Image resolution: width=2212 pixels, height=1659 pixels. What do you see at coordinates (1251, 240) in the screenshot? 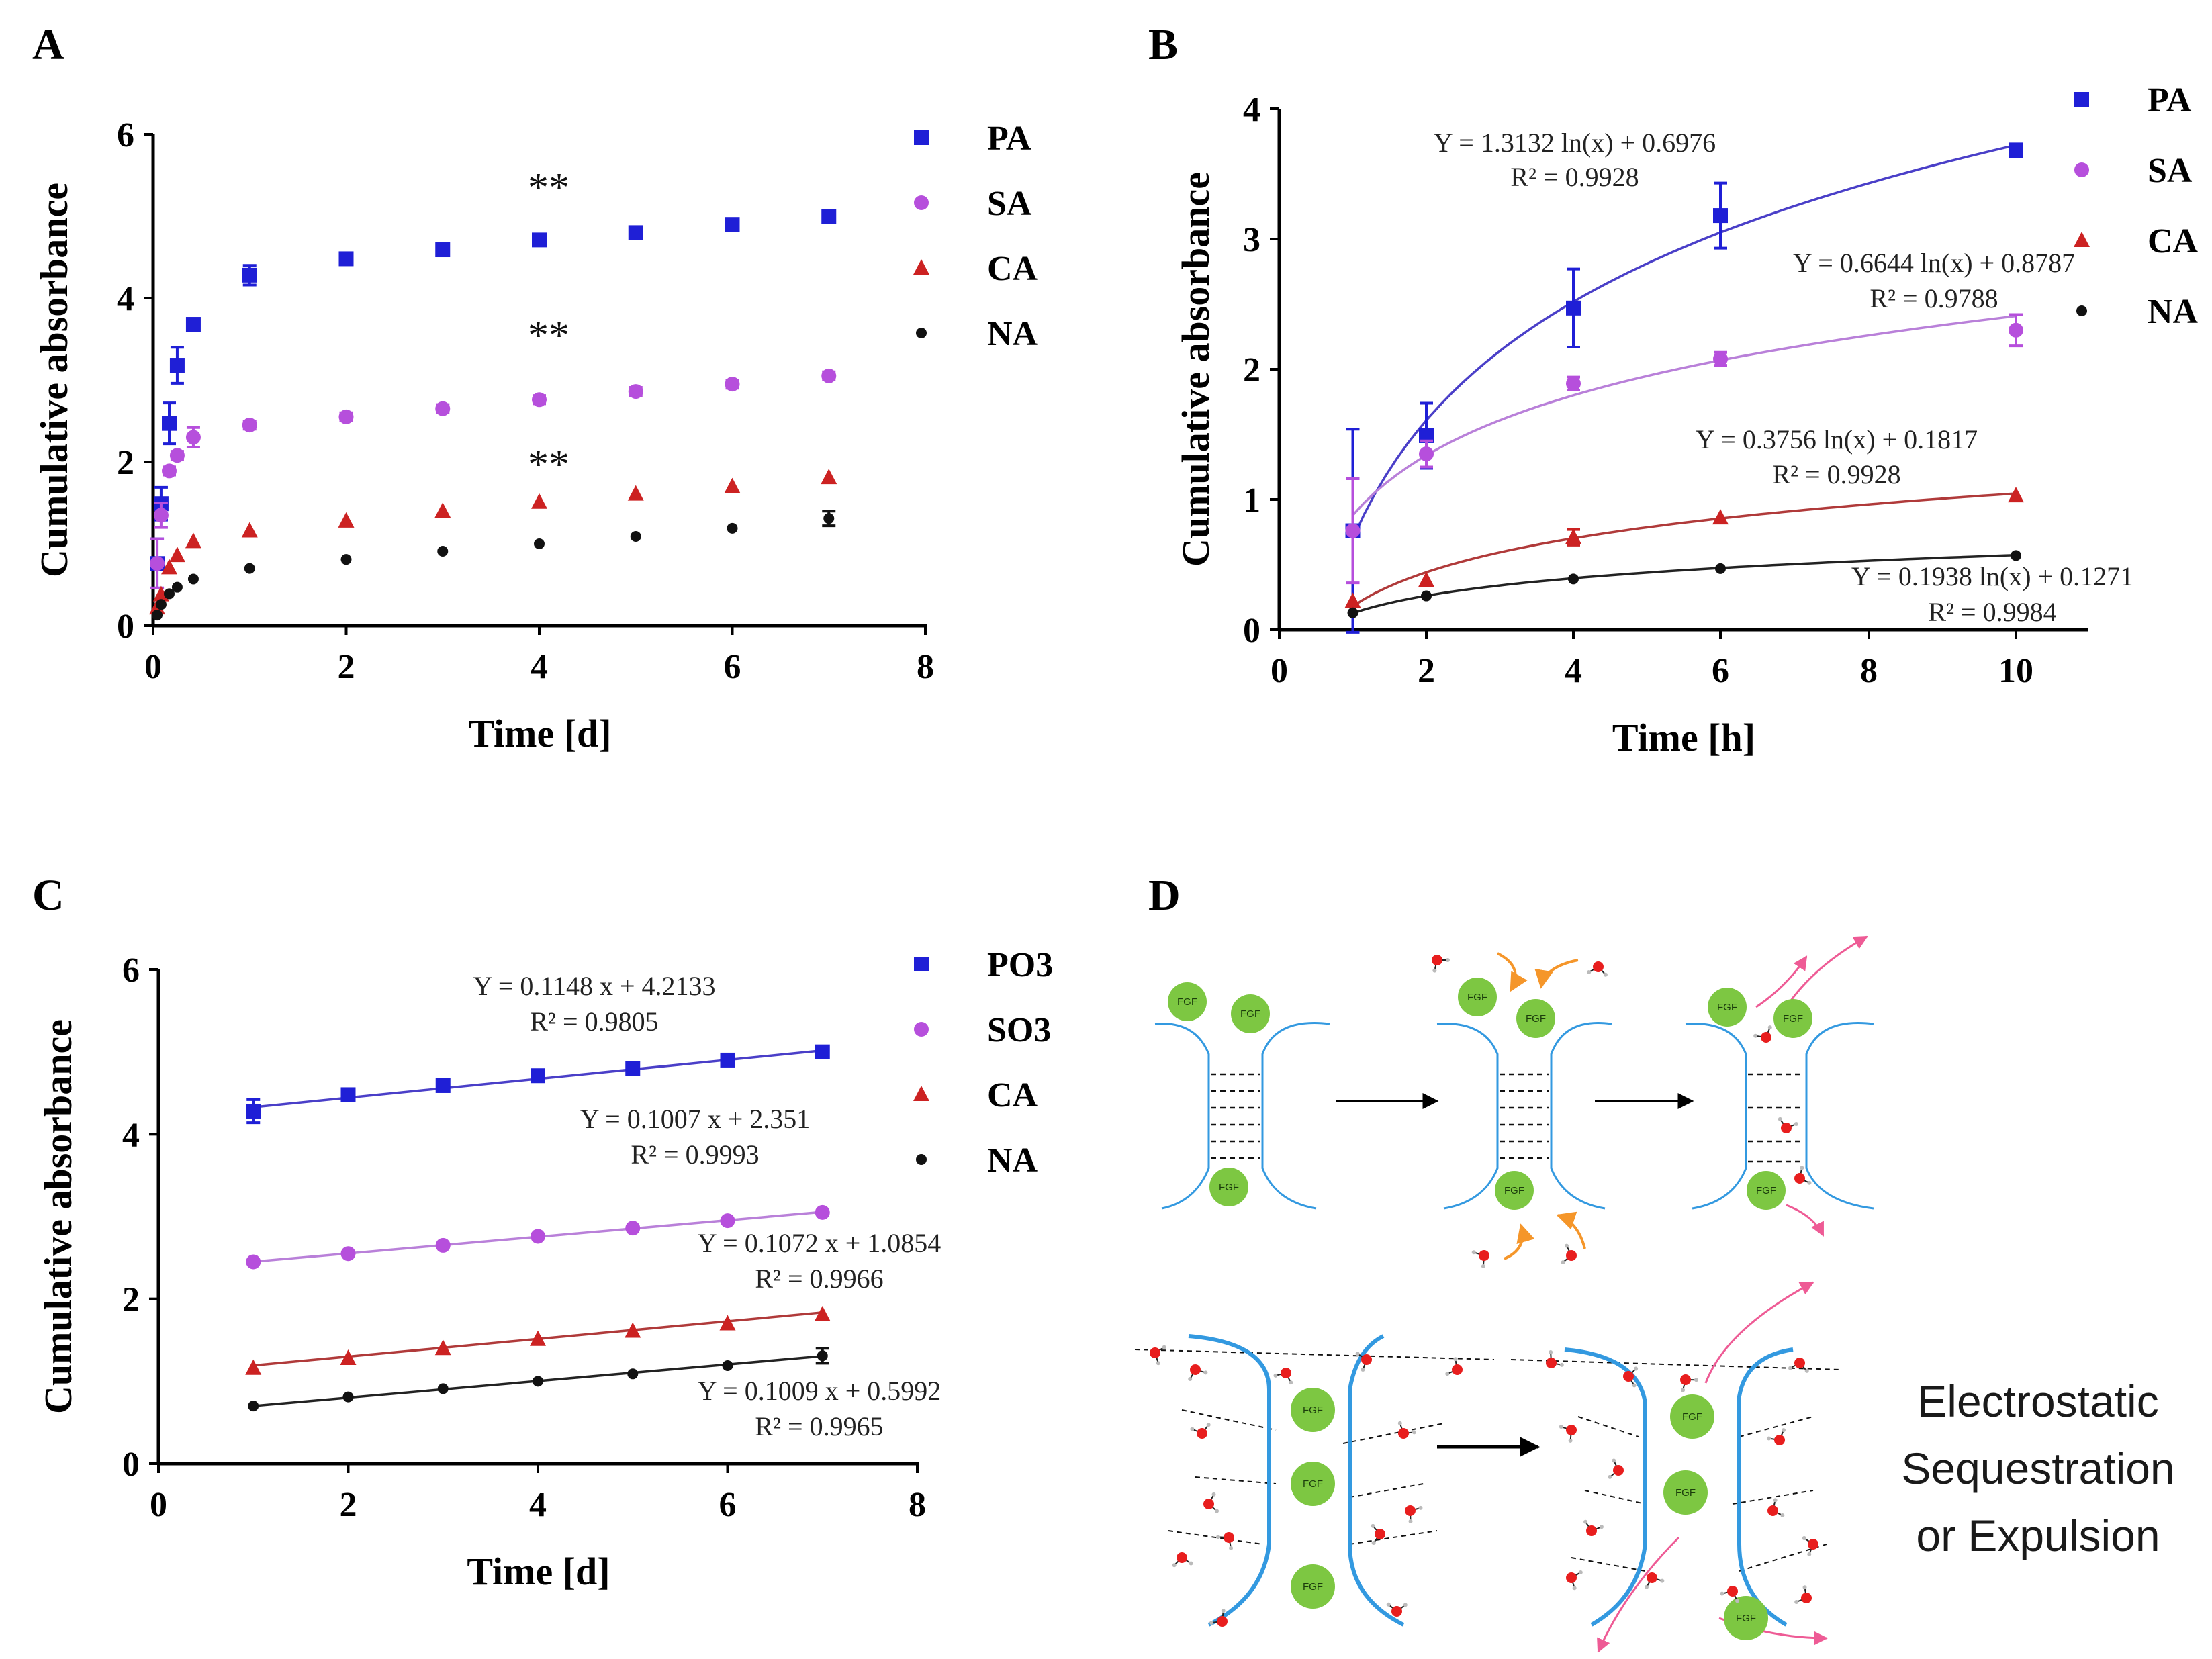
I see `y-tick-label: 3` at bounding box center [1251, 240].